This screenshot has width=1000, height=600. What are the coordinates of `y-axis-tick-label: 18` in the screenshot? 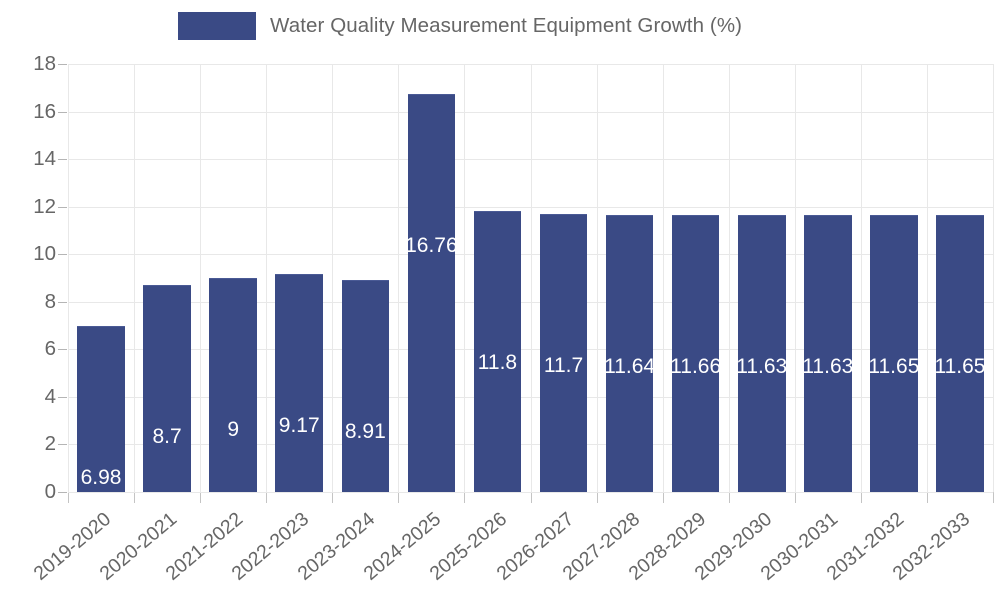 It's located at (44, 63).